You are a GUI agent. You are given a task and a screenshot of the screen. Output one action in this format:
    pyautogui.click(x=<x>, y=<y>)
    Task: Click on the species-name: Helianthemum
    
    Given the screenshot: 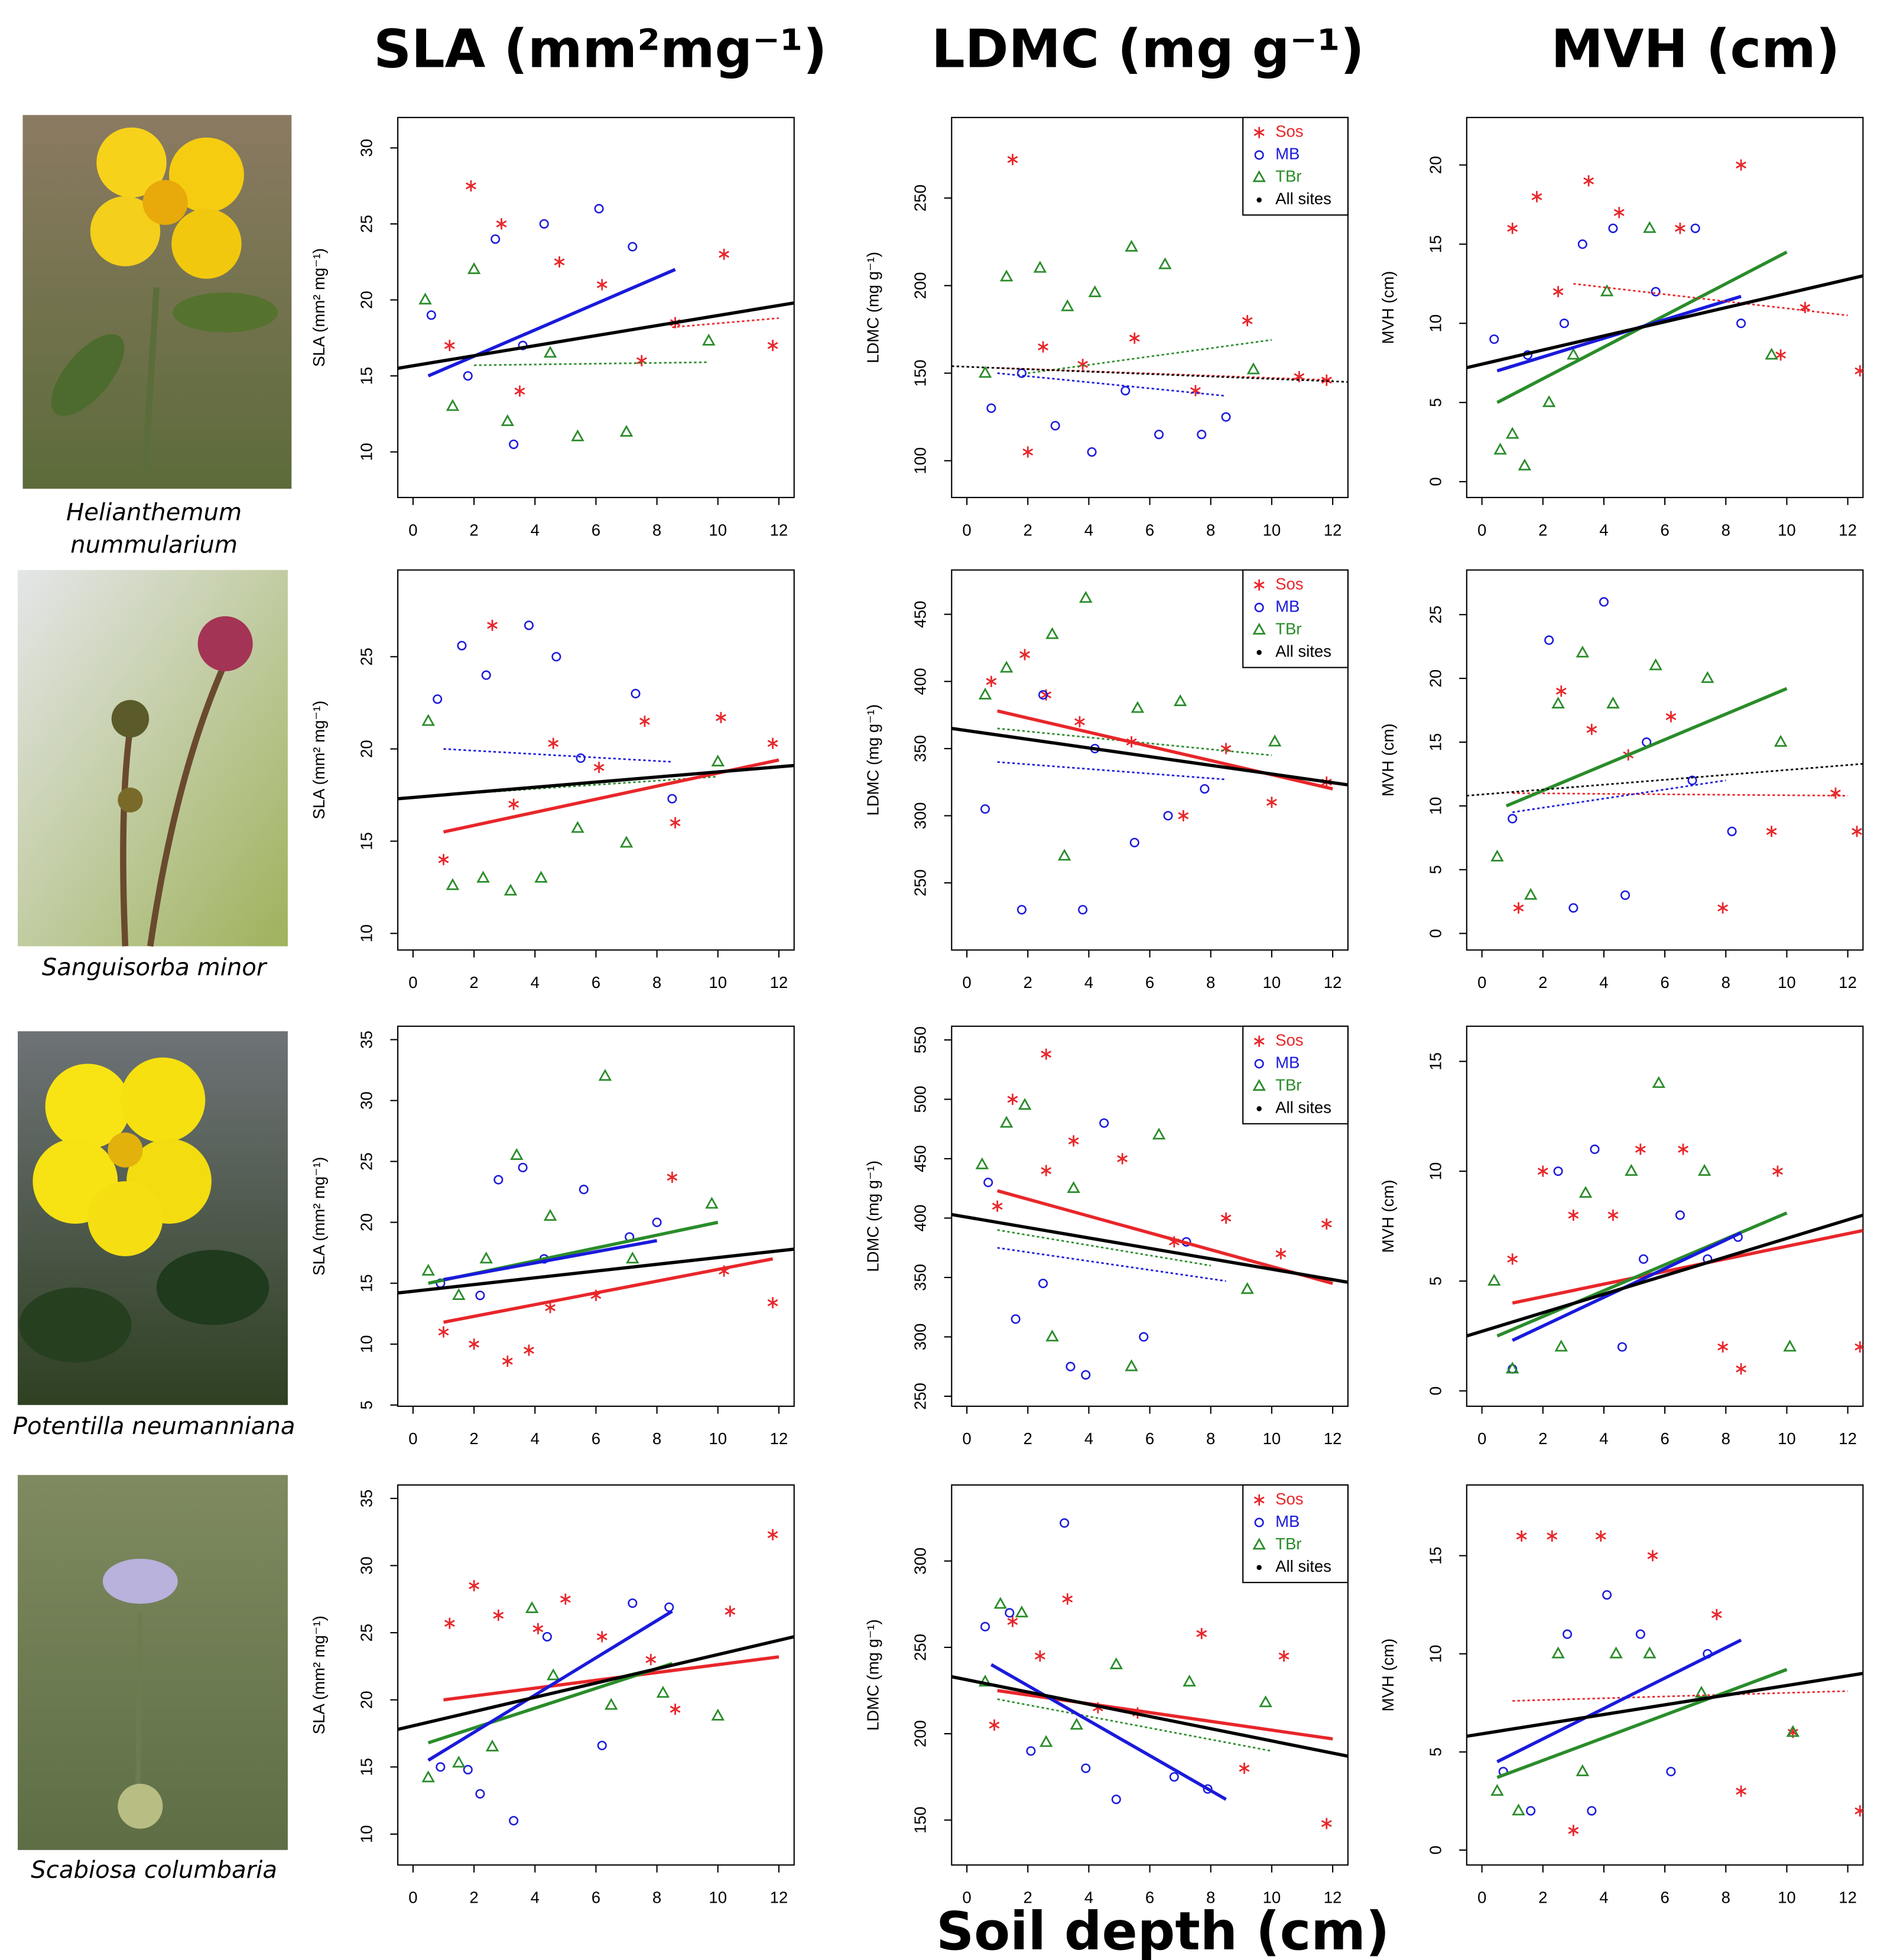 What is the action you would take?
    pyautogui.click(x=154, y=512)
    